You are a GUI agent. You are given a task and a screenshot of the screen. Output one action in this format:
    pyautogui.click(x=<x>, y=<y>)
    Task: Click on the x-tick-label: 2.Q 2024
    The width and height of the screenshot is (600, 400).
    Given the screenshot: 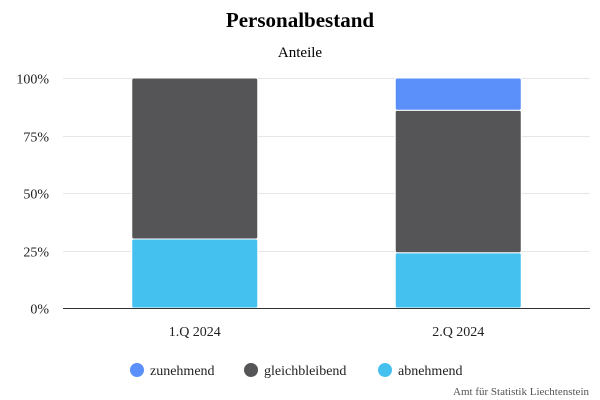 What is the action you would take?
    pyautogui.click(x=458, y=332)
    